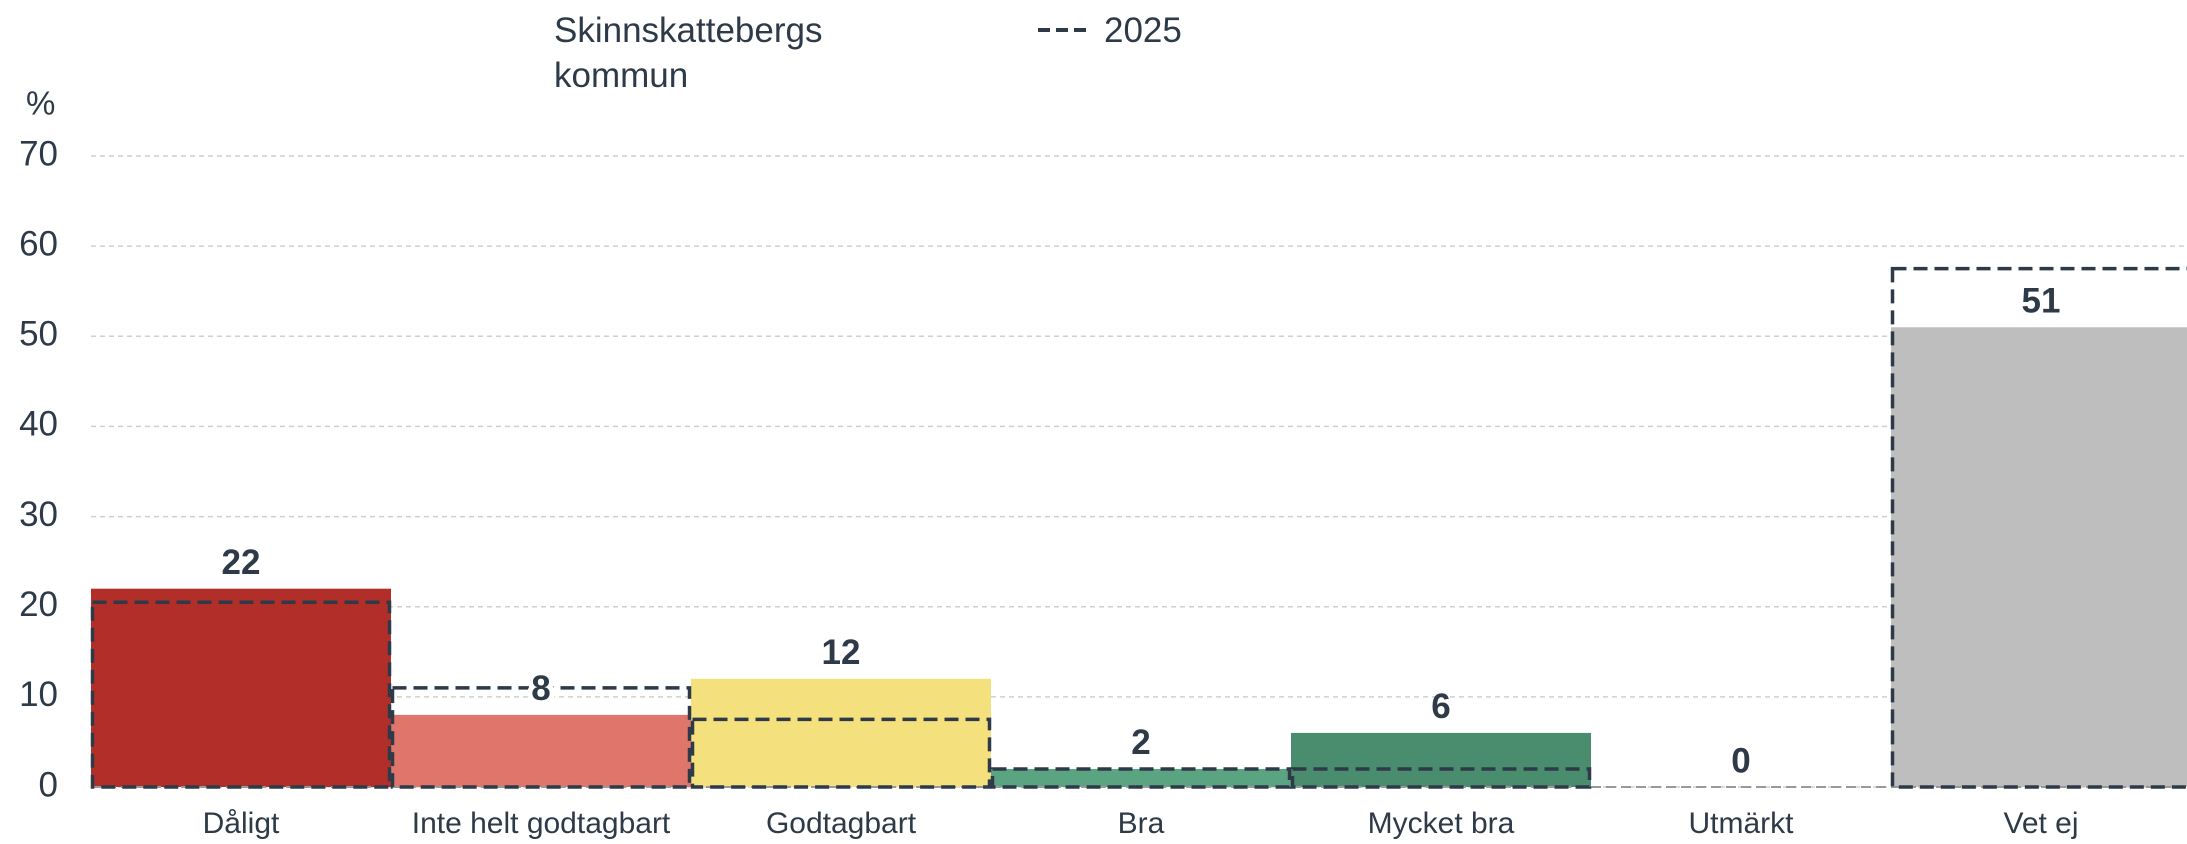  I want to click on y-tick-label: 10, so click(38, 694).